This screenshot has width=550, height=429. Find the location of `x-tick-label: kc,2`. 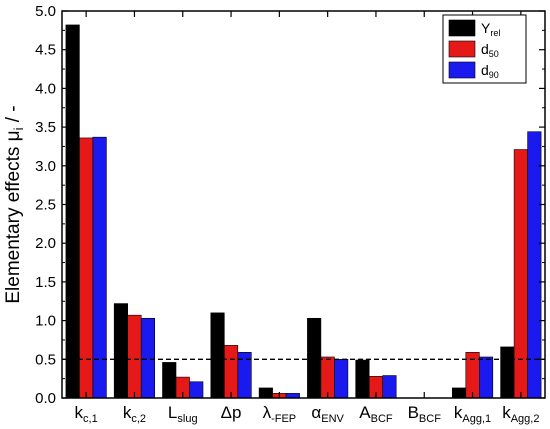

x-tick-label: kc,2 is located at coordinates (134, 414).